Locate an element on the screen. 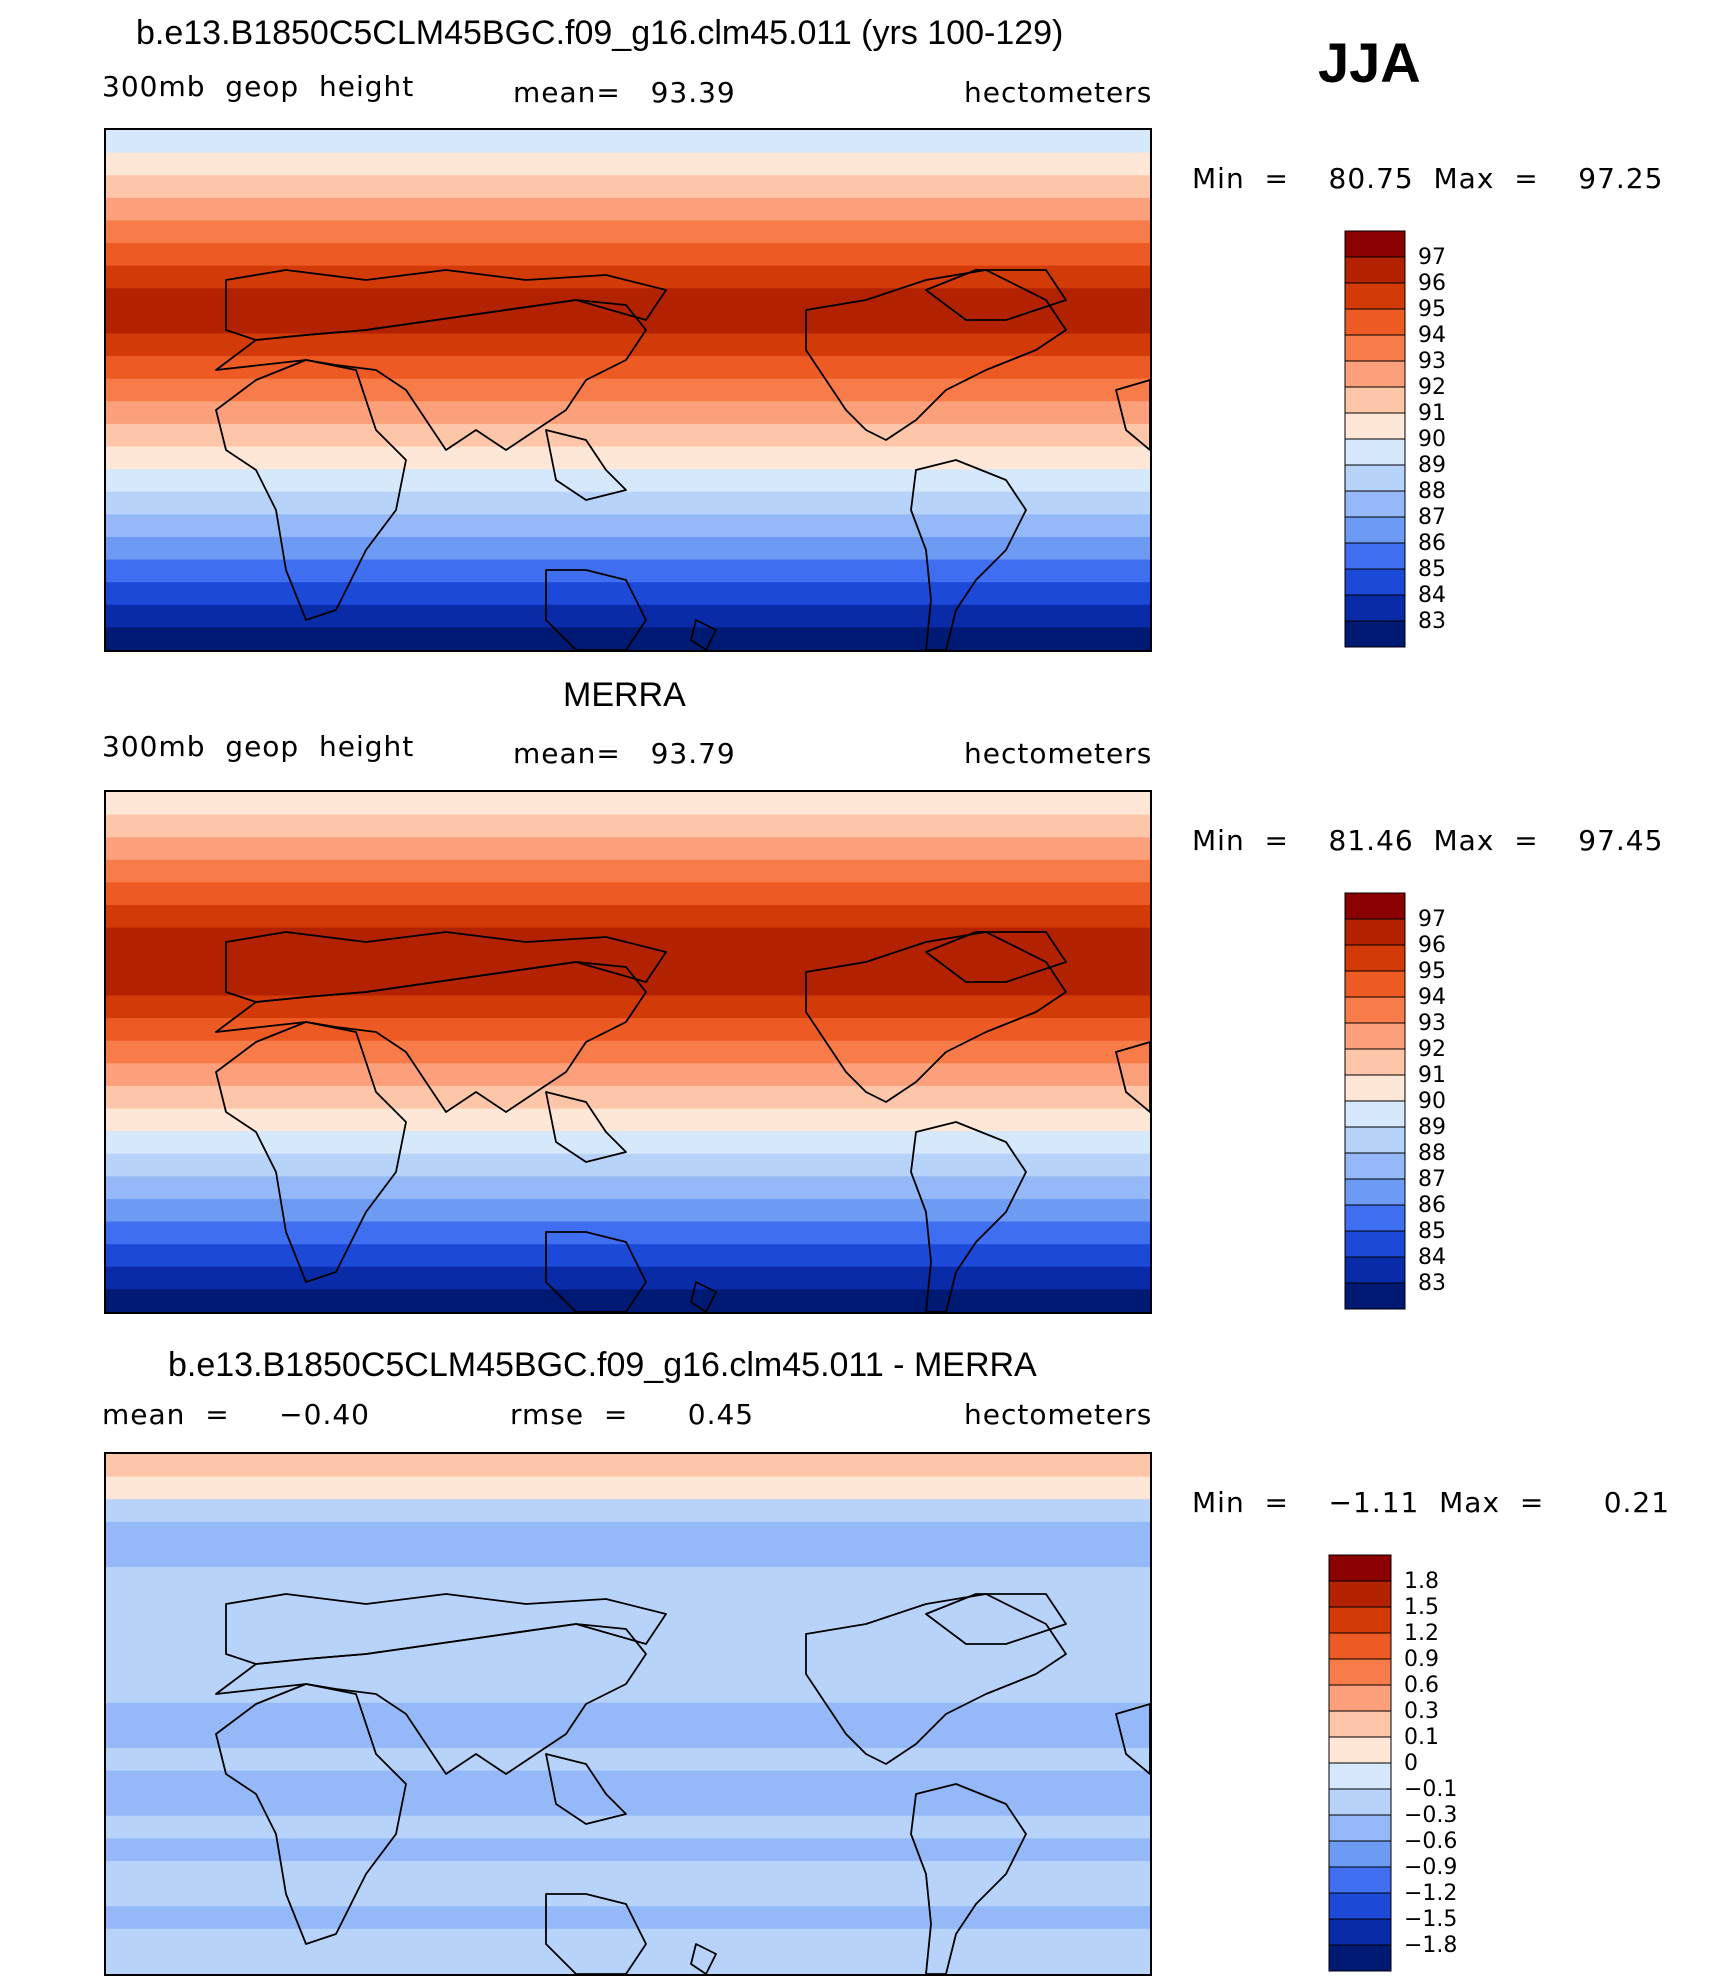 The height and width of the screenshot is (1979, 1710). colorbar-tick-label: 1.8 is located at coordinates (1421, 1581).